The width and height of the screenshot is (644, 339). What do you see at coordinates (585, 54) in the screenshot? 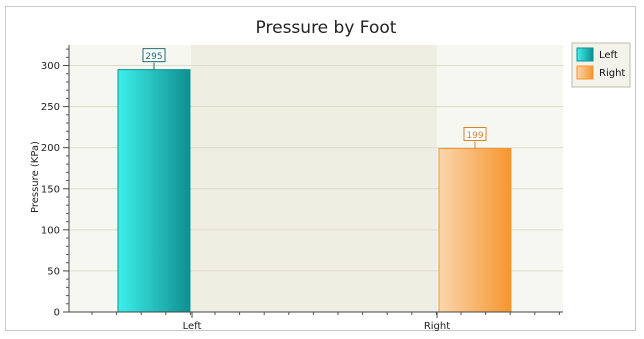
I see `legend-swatch-left` at bounding box center [585, 54].